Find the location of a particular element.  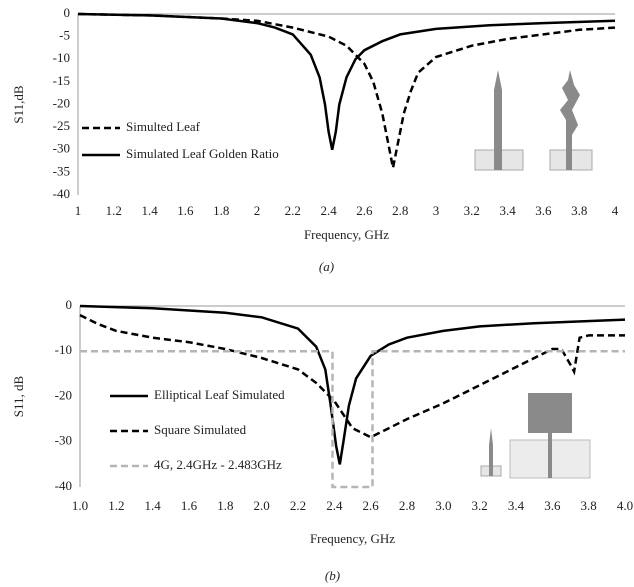

legend-label: Square Simulated is located at coordinates (200, 429).